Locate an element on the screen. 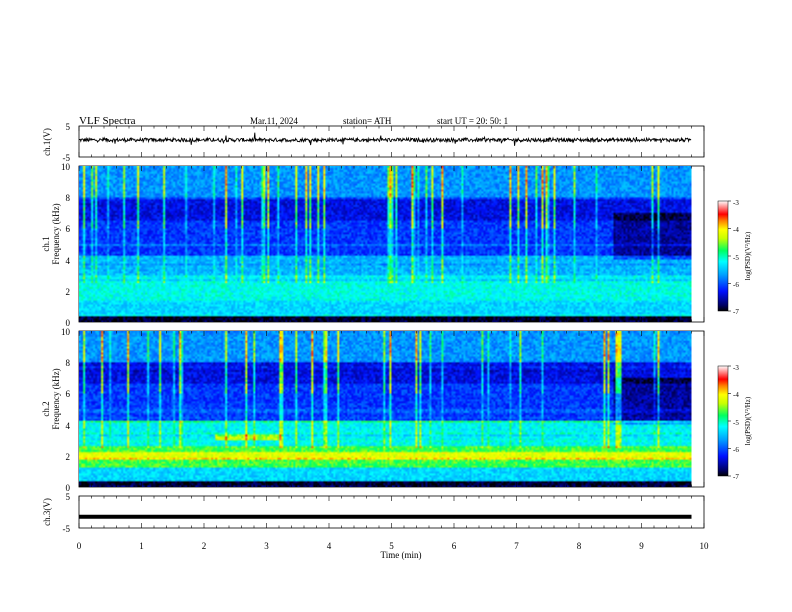 This screenshot has width=792, height=612. xtick-3: 3 is located at coordinates (266, 546).